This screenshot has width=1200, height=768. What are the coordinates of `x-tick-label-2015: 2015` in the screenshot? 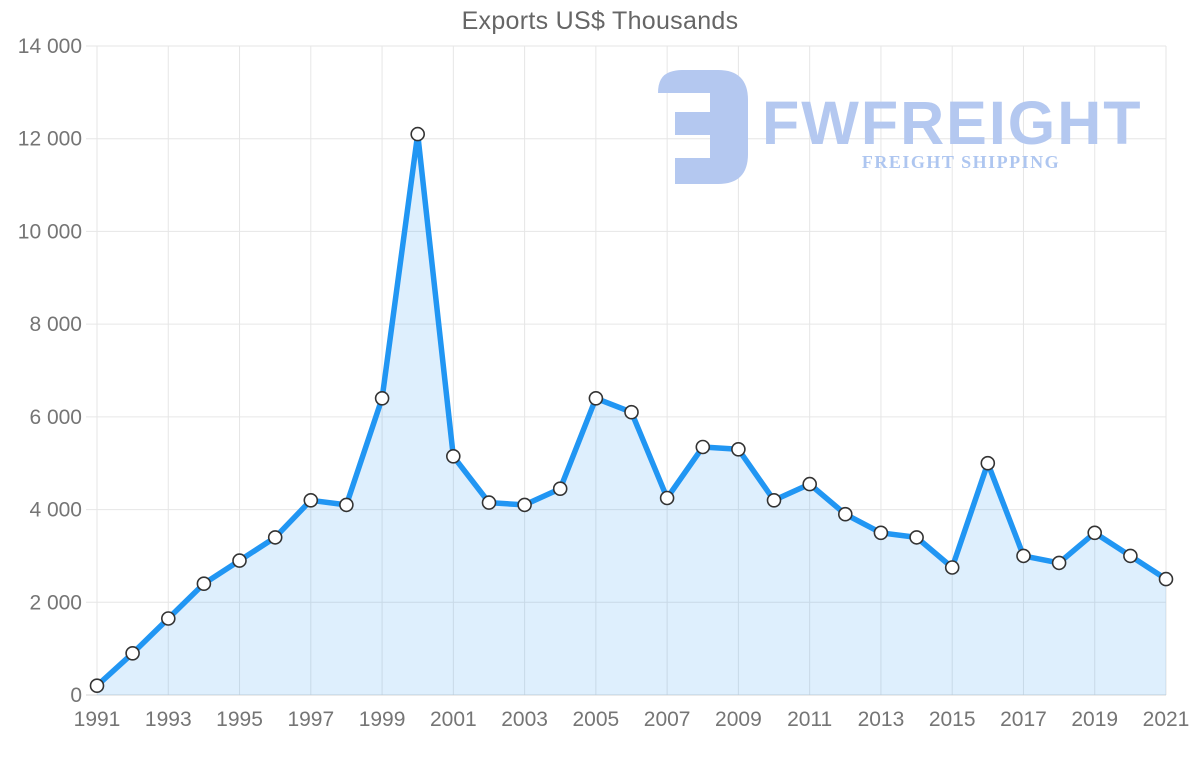 It's located at (952, 719).